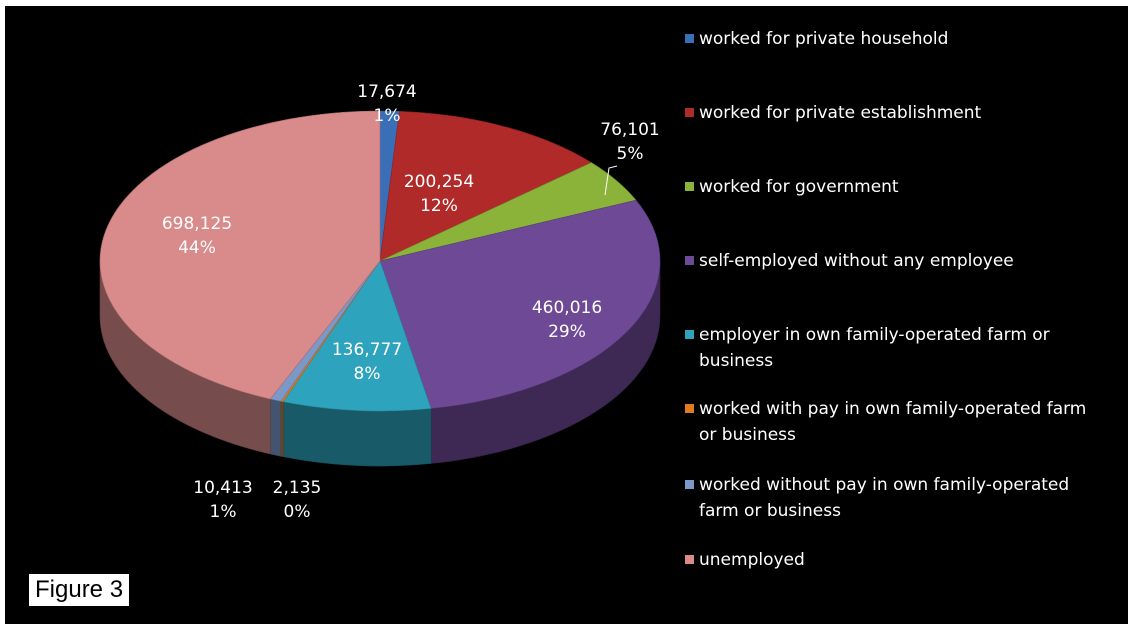  What do you see at coordinates (630, 130) in the screenshot?
I see `data-label-value: 76,101` at bounding box center [630, 130].